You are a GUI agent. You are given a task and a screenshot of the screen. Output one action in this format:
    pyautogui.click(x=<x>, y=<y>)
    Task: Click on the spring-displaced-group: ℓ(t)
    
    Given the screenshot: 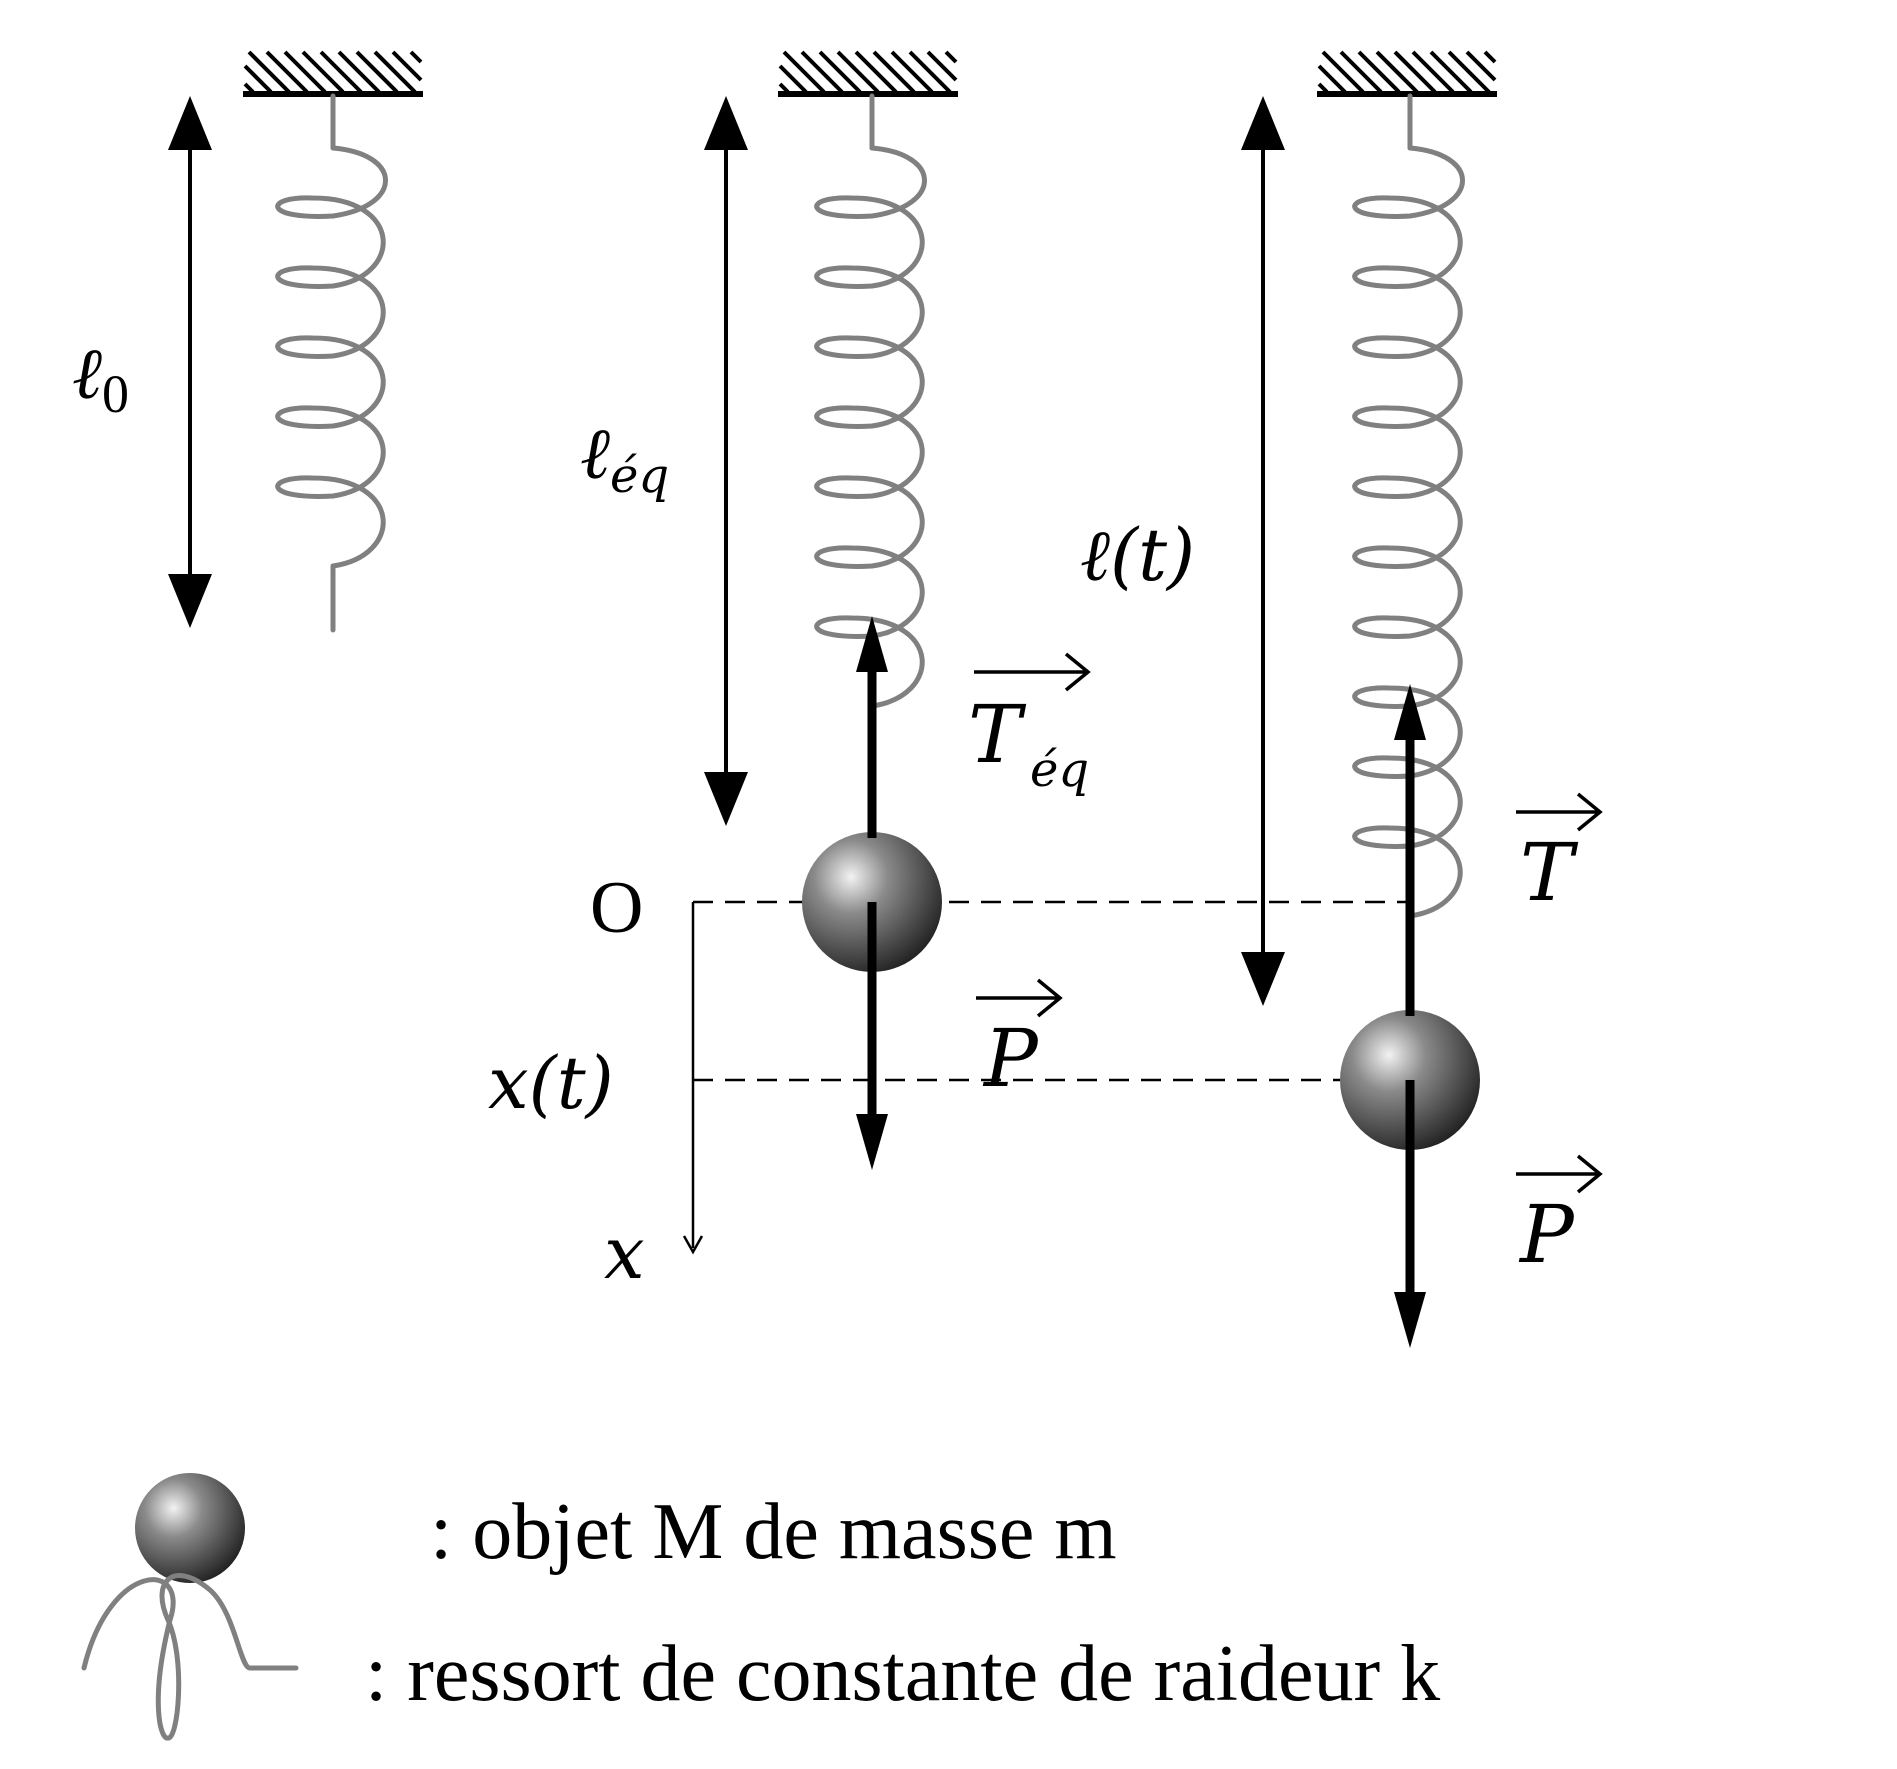 What is the action you would take?
    pyautogui.click(x=1288, y=528)
    